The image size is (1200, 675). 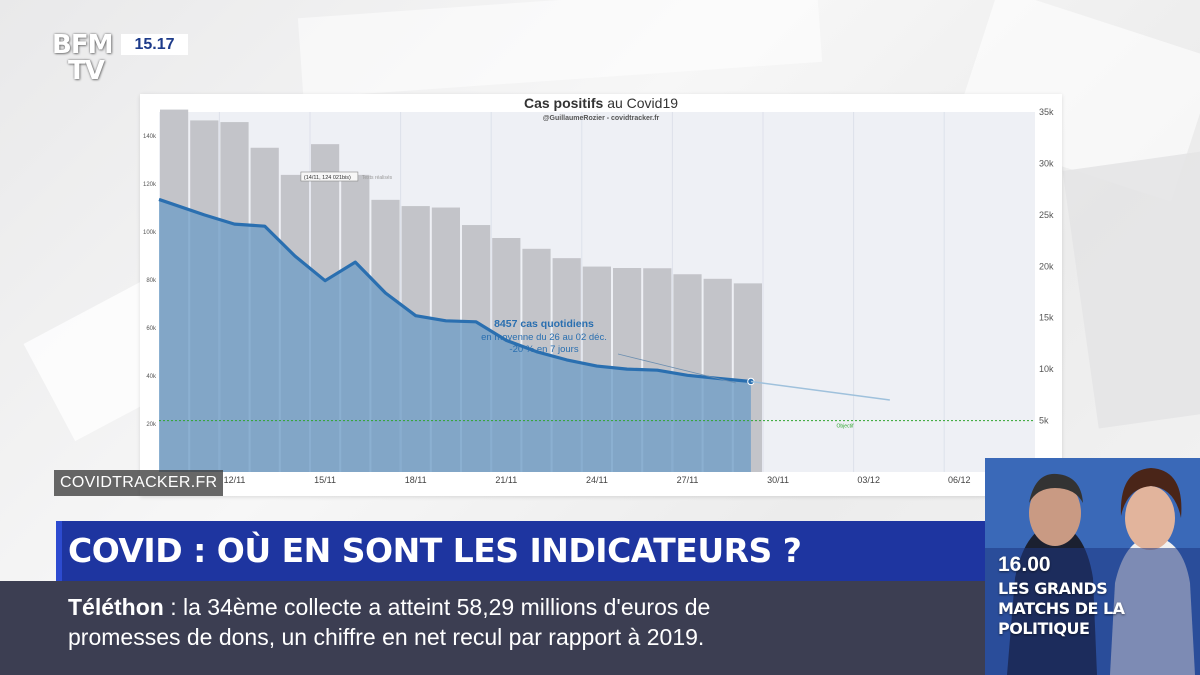 I want to click on y-right-tick-label: 35k, so click(x=1046, y=112).